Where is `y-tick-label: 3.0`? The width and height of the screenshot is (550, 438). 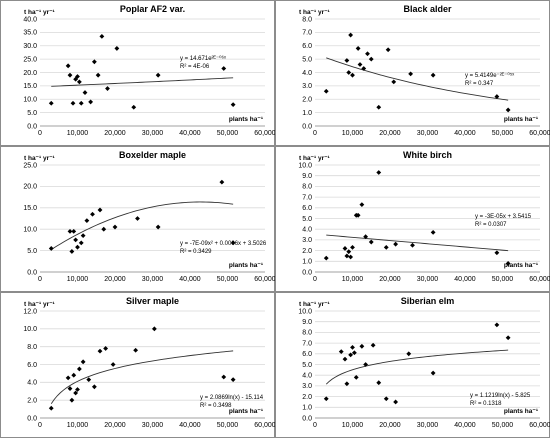
y-tick-label: 3.0 is located at coordinates (307, 86).